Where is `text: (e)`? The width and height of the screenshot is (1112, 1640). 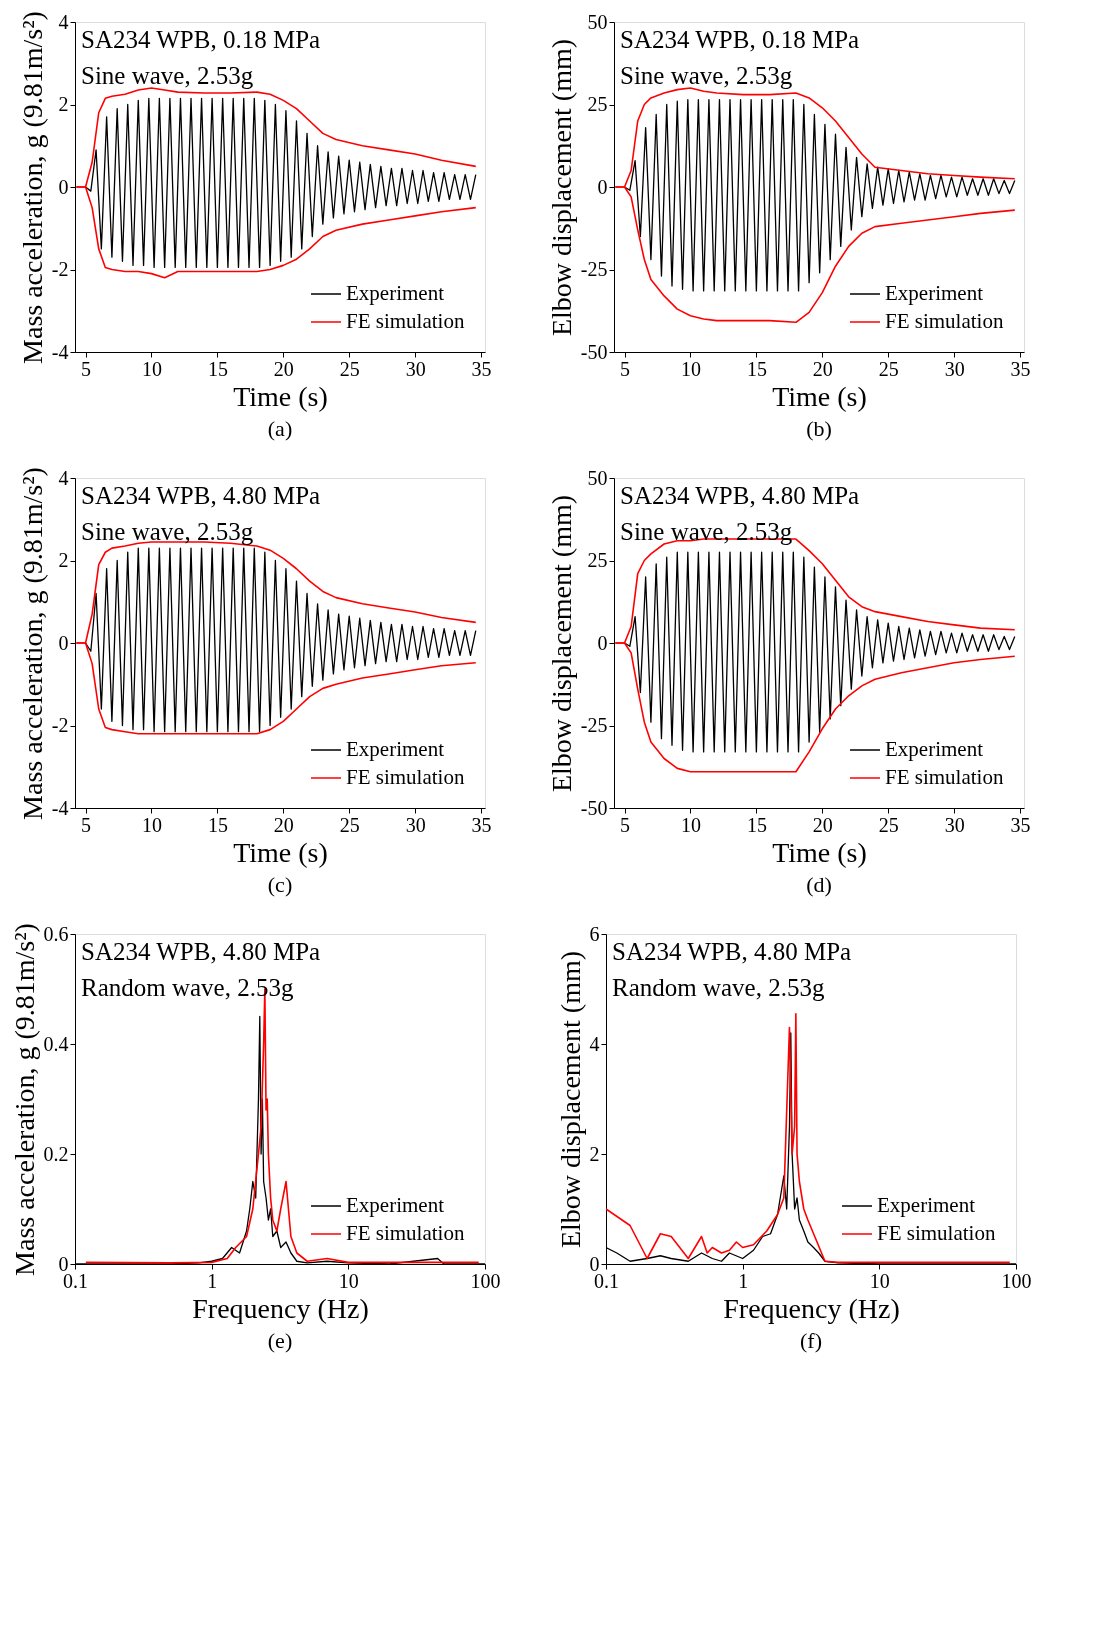 text: (e) is located at coordinates (280, 1340).